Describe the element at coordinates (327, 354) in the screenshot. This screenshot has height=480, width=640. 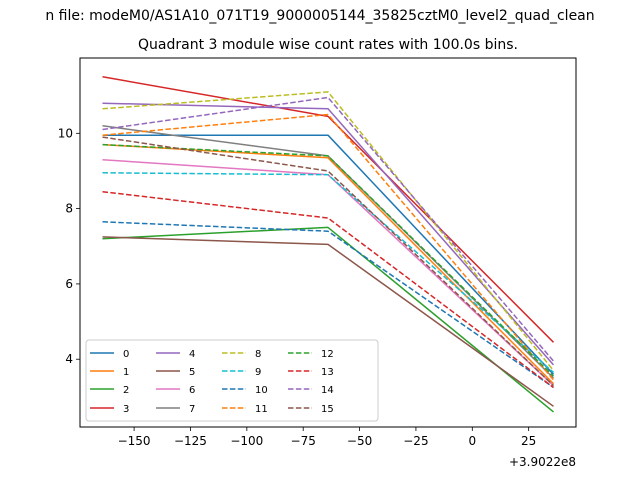
I see `legend-label-12: 12` at that location.